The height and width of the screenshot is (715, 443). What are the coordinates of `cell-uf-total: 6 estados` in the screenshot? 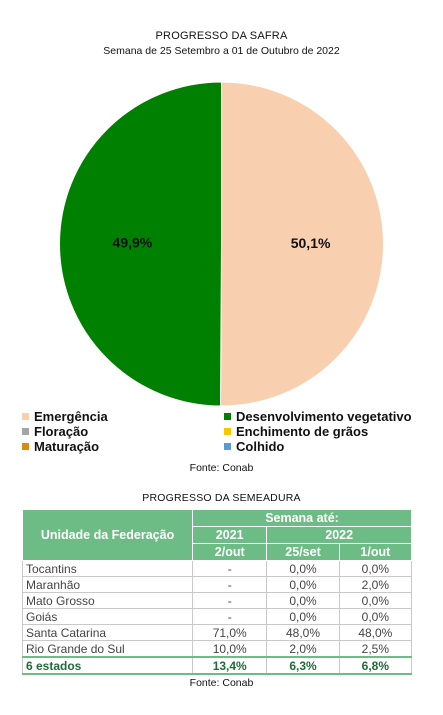 It's located at (107, 665).